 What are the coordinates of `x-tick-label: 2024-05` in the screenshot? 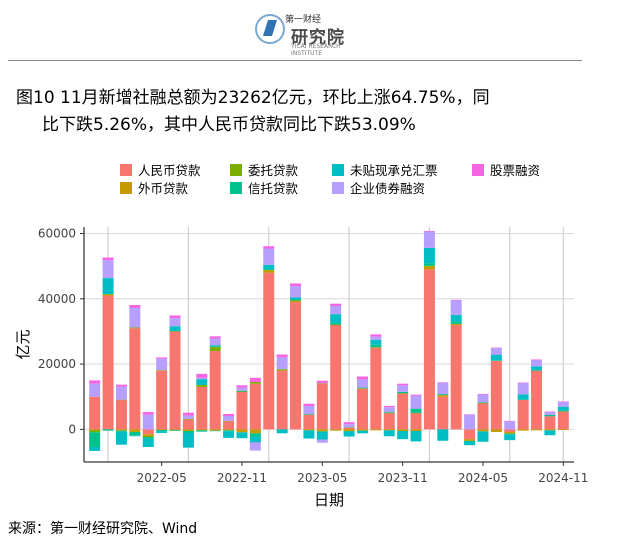 It's located at (483, 478).